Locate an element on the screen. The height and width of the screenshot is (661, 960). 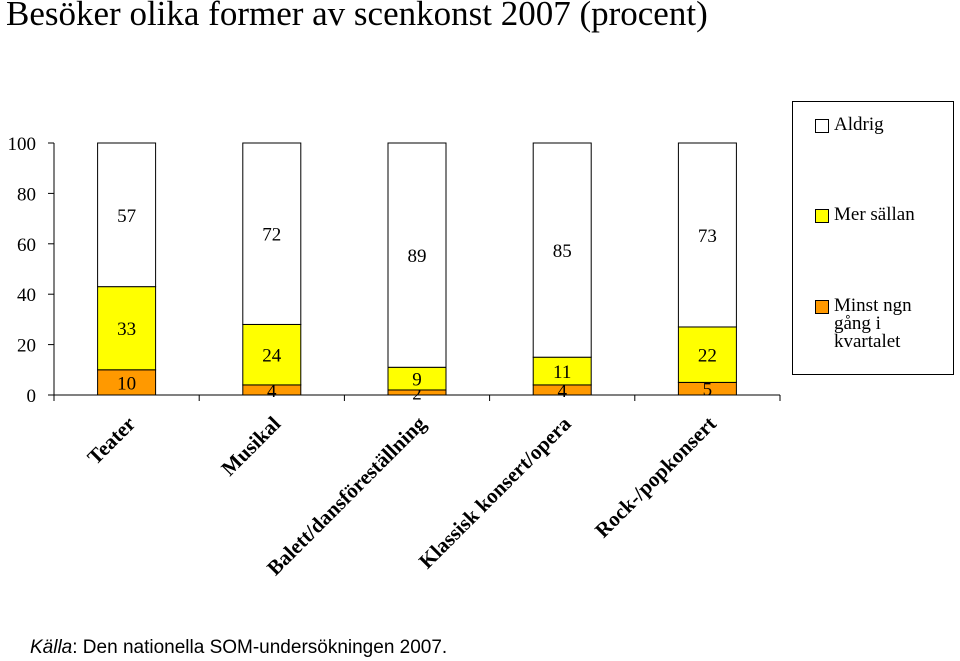
legend-label-mer-sallan: Mer sällan is located at coordinates (874, 214).